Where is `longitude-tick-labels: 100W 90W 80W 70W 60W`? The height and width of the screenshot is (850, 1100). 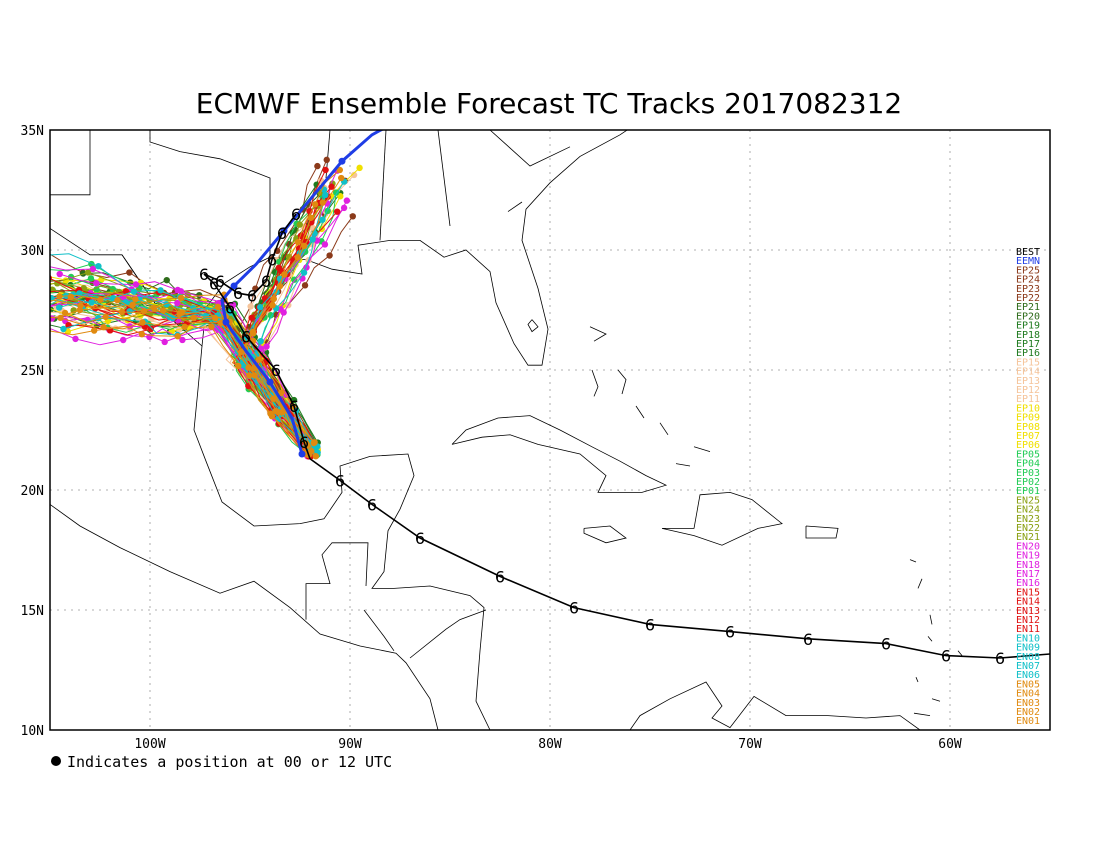 longitude-tick-labels: 100W 90W 80W 70W 60W is located at coordinates (548, 744).